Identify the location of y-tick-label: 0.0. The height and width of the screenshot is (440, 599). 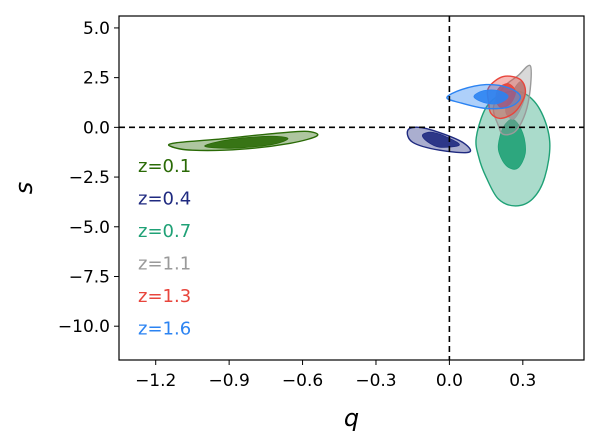
(96, 128).